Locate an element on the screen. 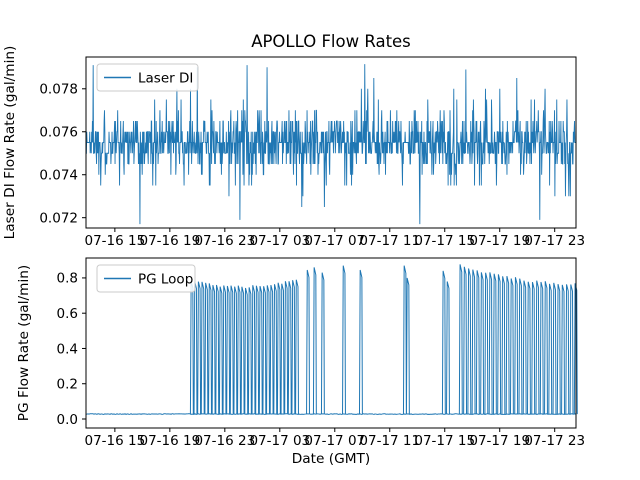 Image resolution: width=640 pixels, height=480 pixels. chart-title: APOLLO Flow Rates is located at coordinates (331, 41).